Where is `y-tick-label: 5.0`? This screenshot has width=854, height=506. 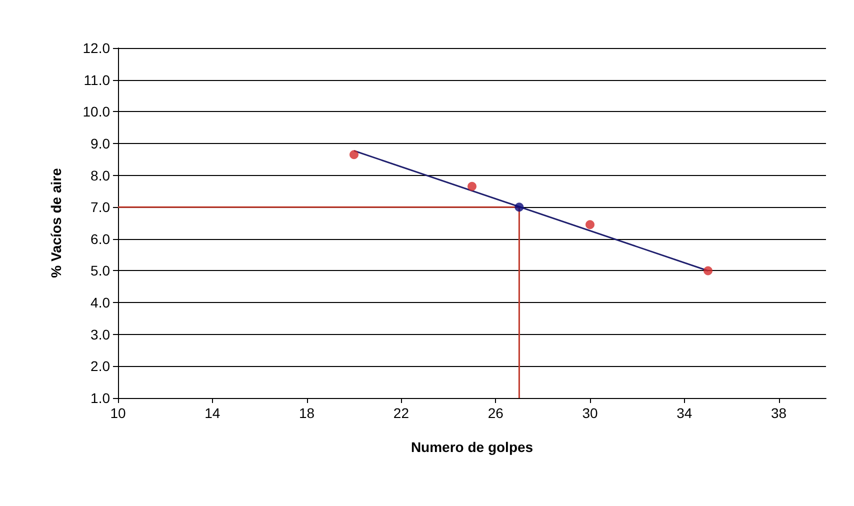
y-tick-label: 5.0 is located at coordinates (100, 270).